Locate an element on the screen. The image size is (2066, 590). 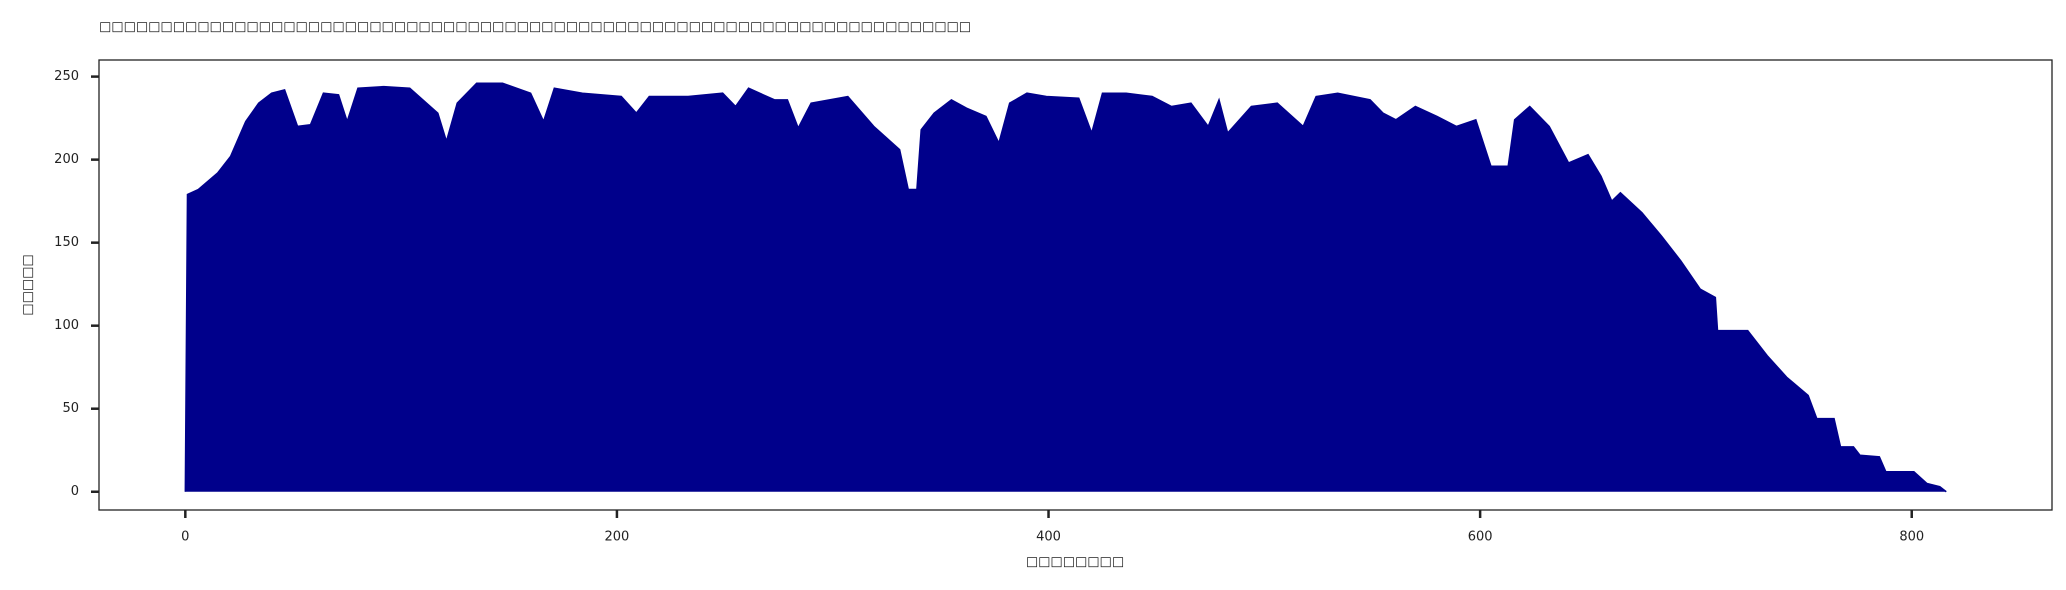
x-tick-label: 600 is located at coordinates (1480, 537).